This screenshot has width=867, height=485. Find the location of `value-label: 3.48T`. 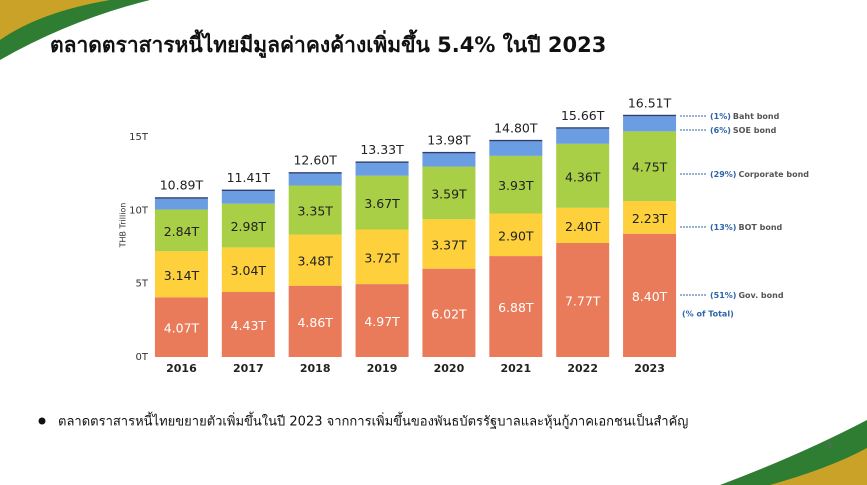

value-label: 3.48T is located at coordinates (315, 261).